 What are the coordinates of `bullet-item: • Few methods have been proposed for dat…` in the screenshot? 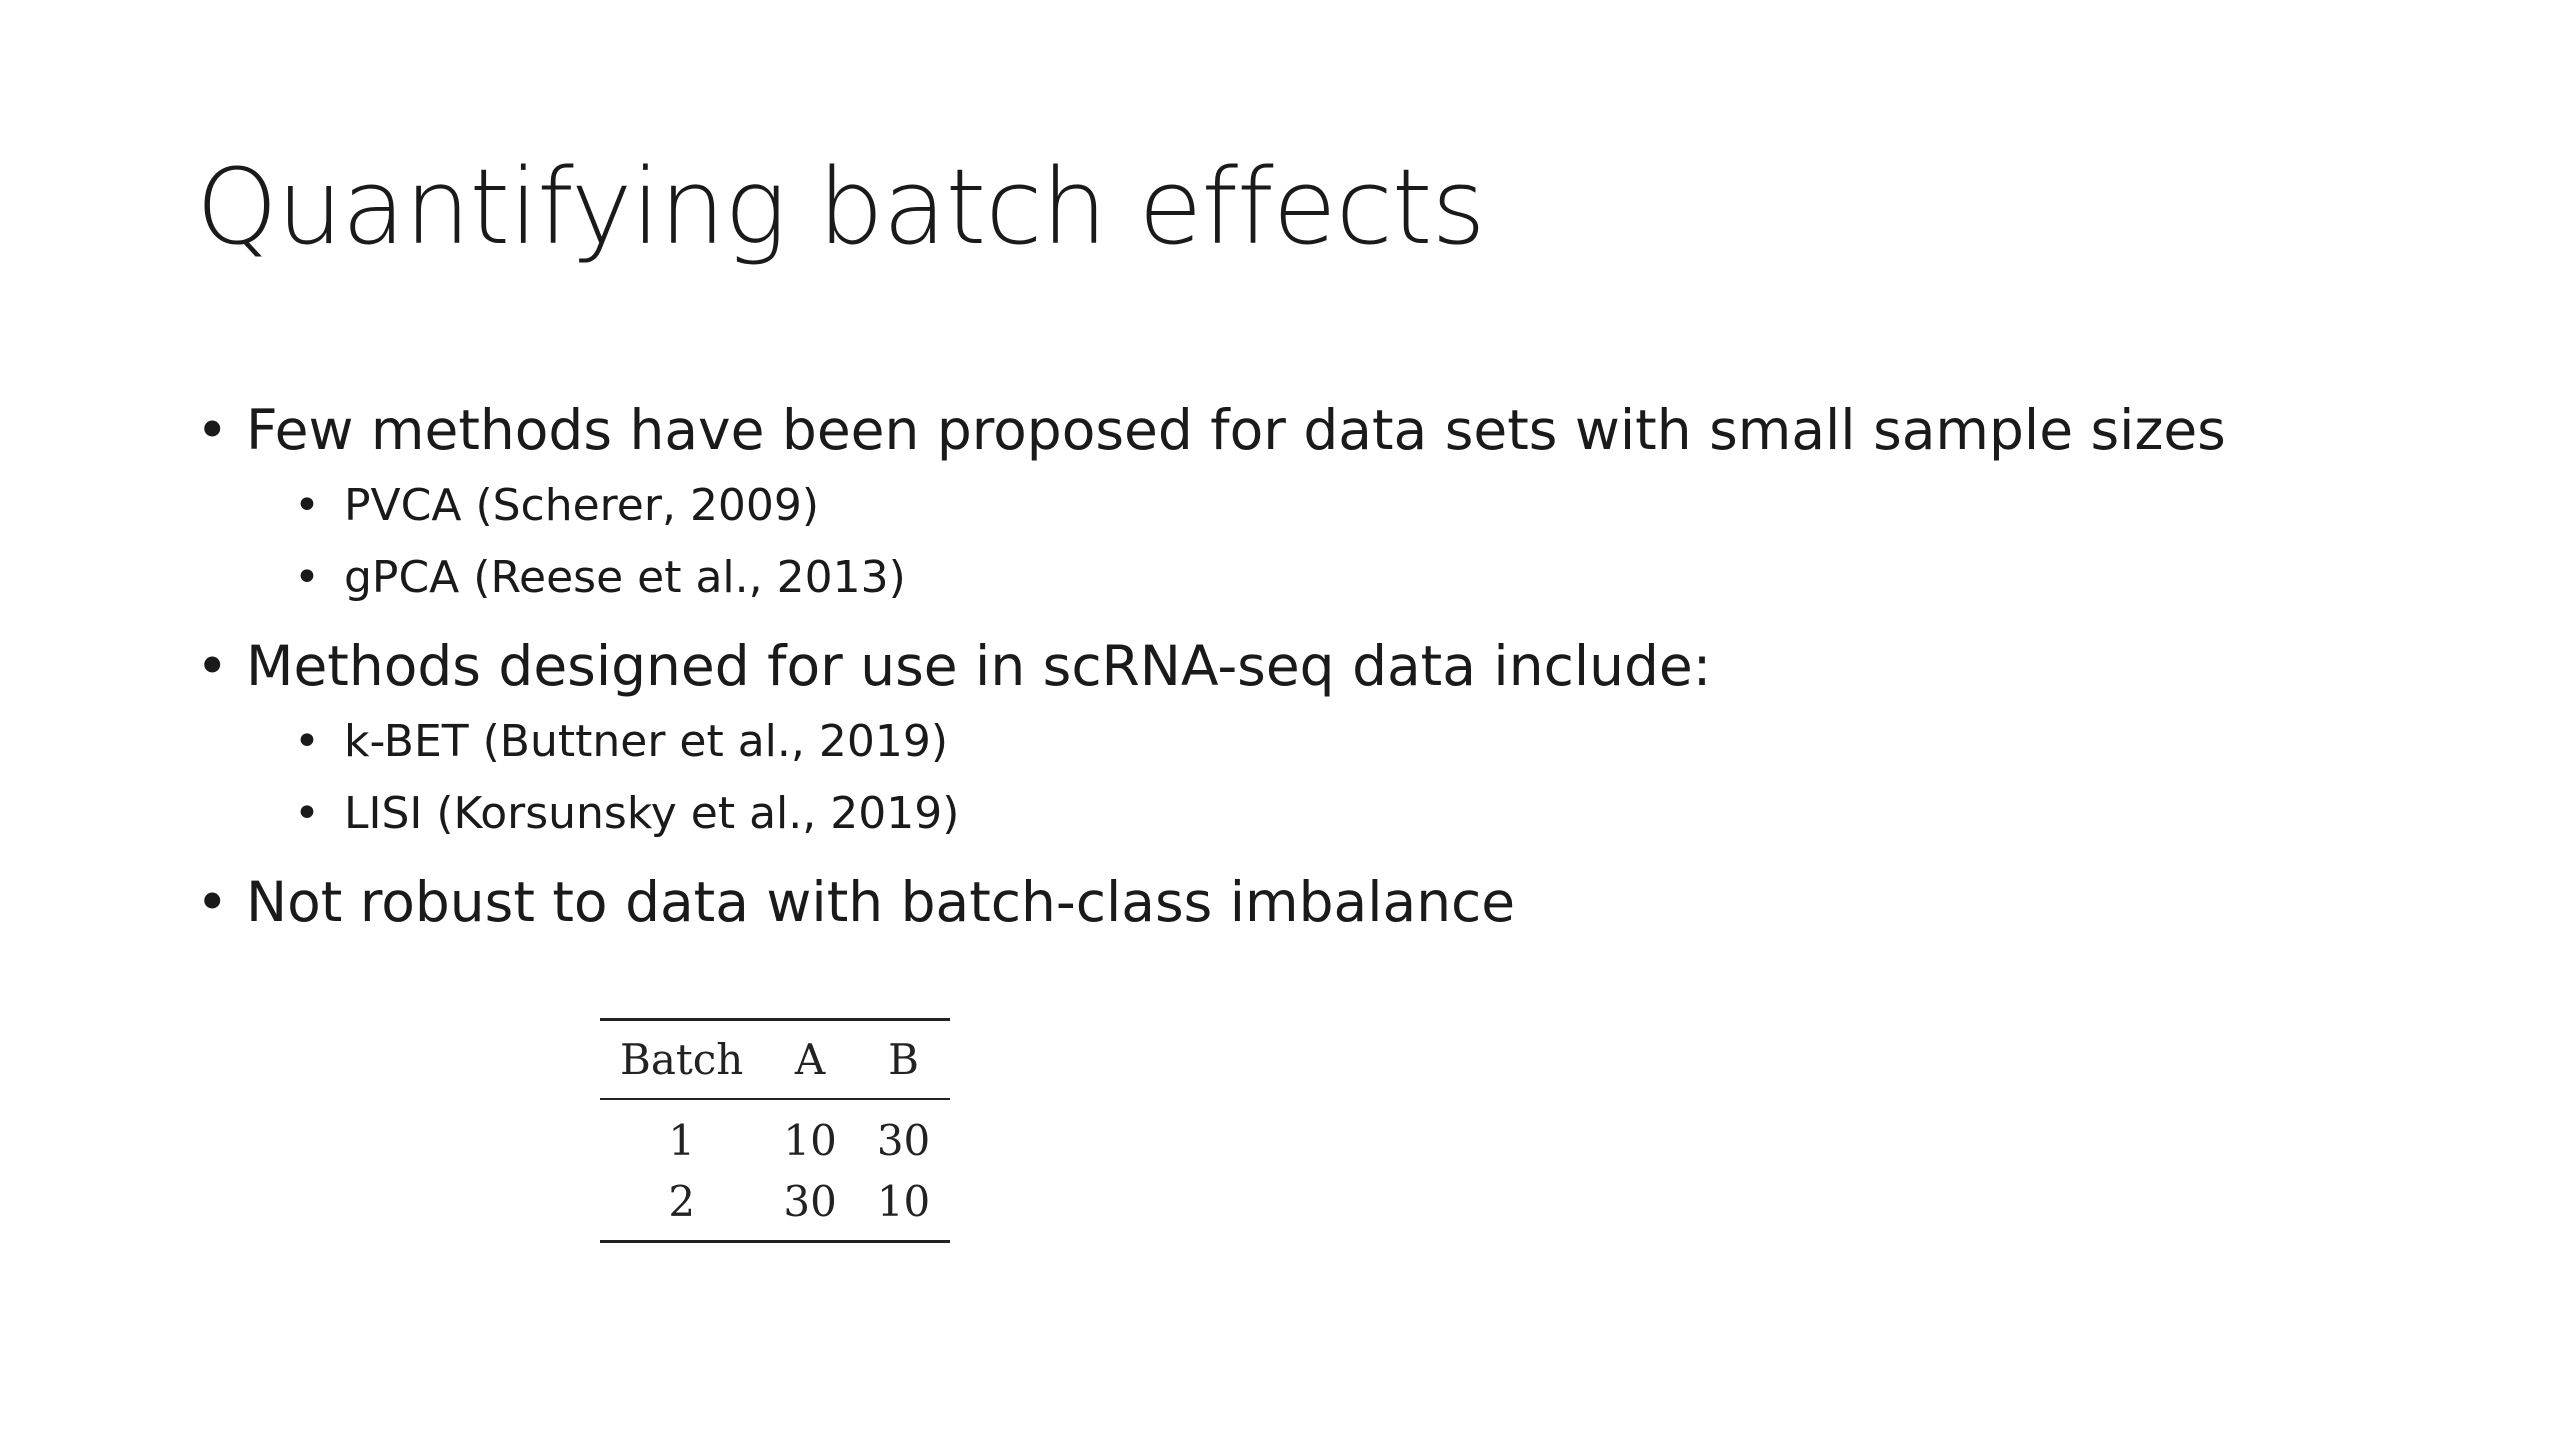 It's located at (1321, 502).